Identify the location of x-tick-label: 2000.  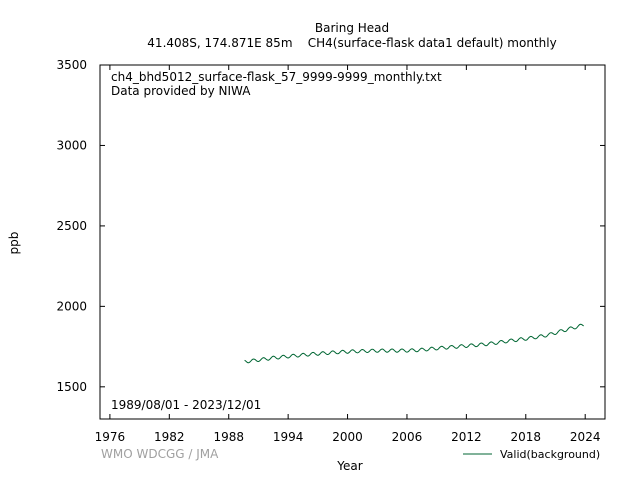
(347, 437).